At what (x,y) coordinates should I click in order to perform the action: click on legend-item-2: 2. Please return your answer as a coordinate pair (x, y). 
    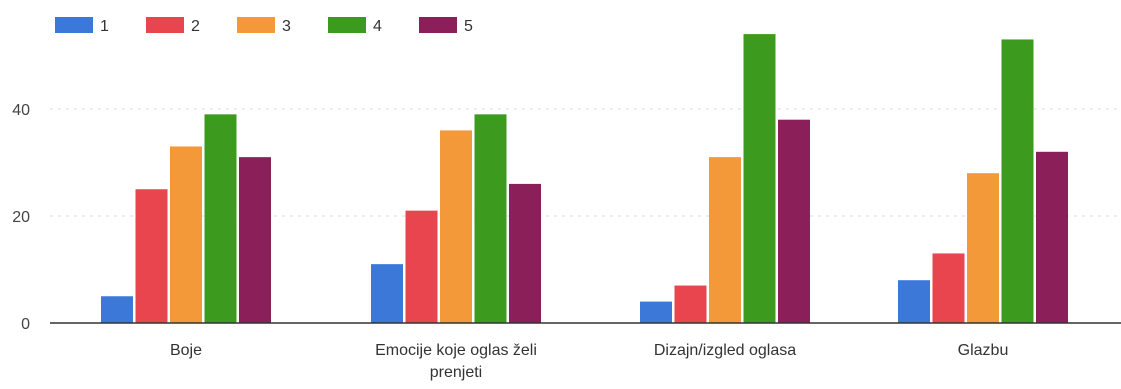
    Looking at the image, I should click on (173, 26).